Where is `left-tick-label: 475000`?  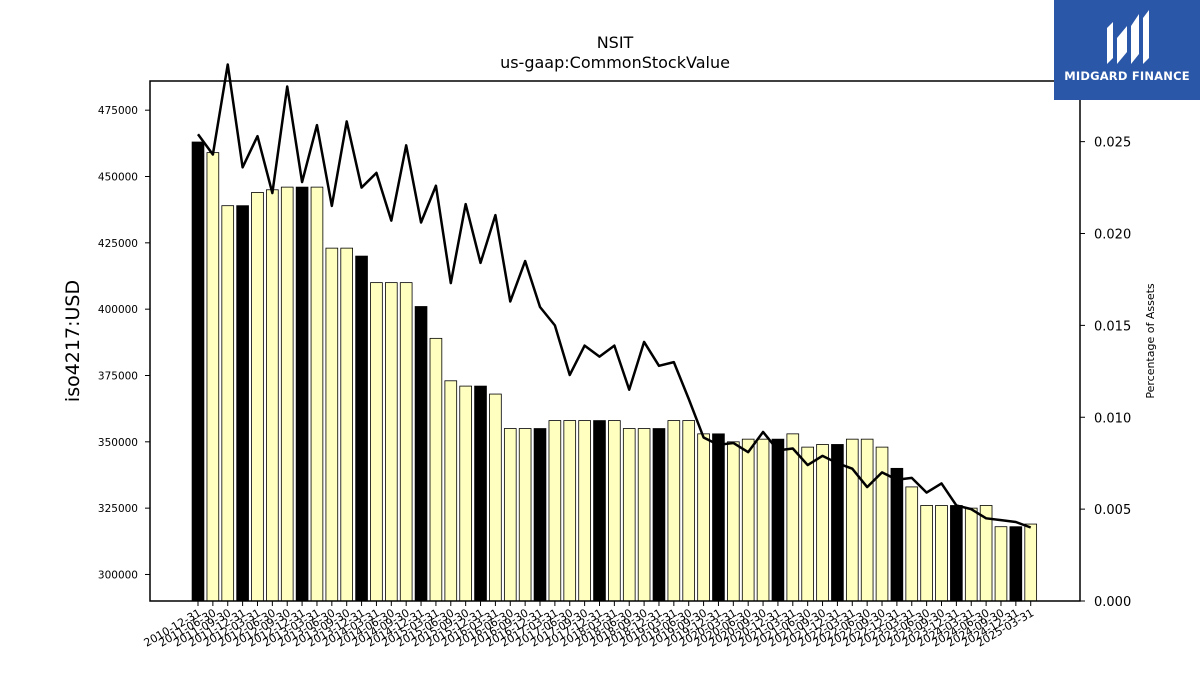 left-tick-label: 475000 is located at coordinates (118, 111).